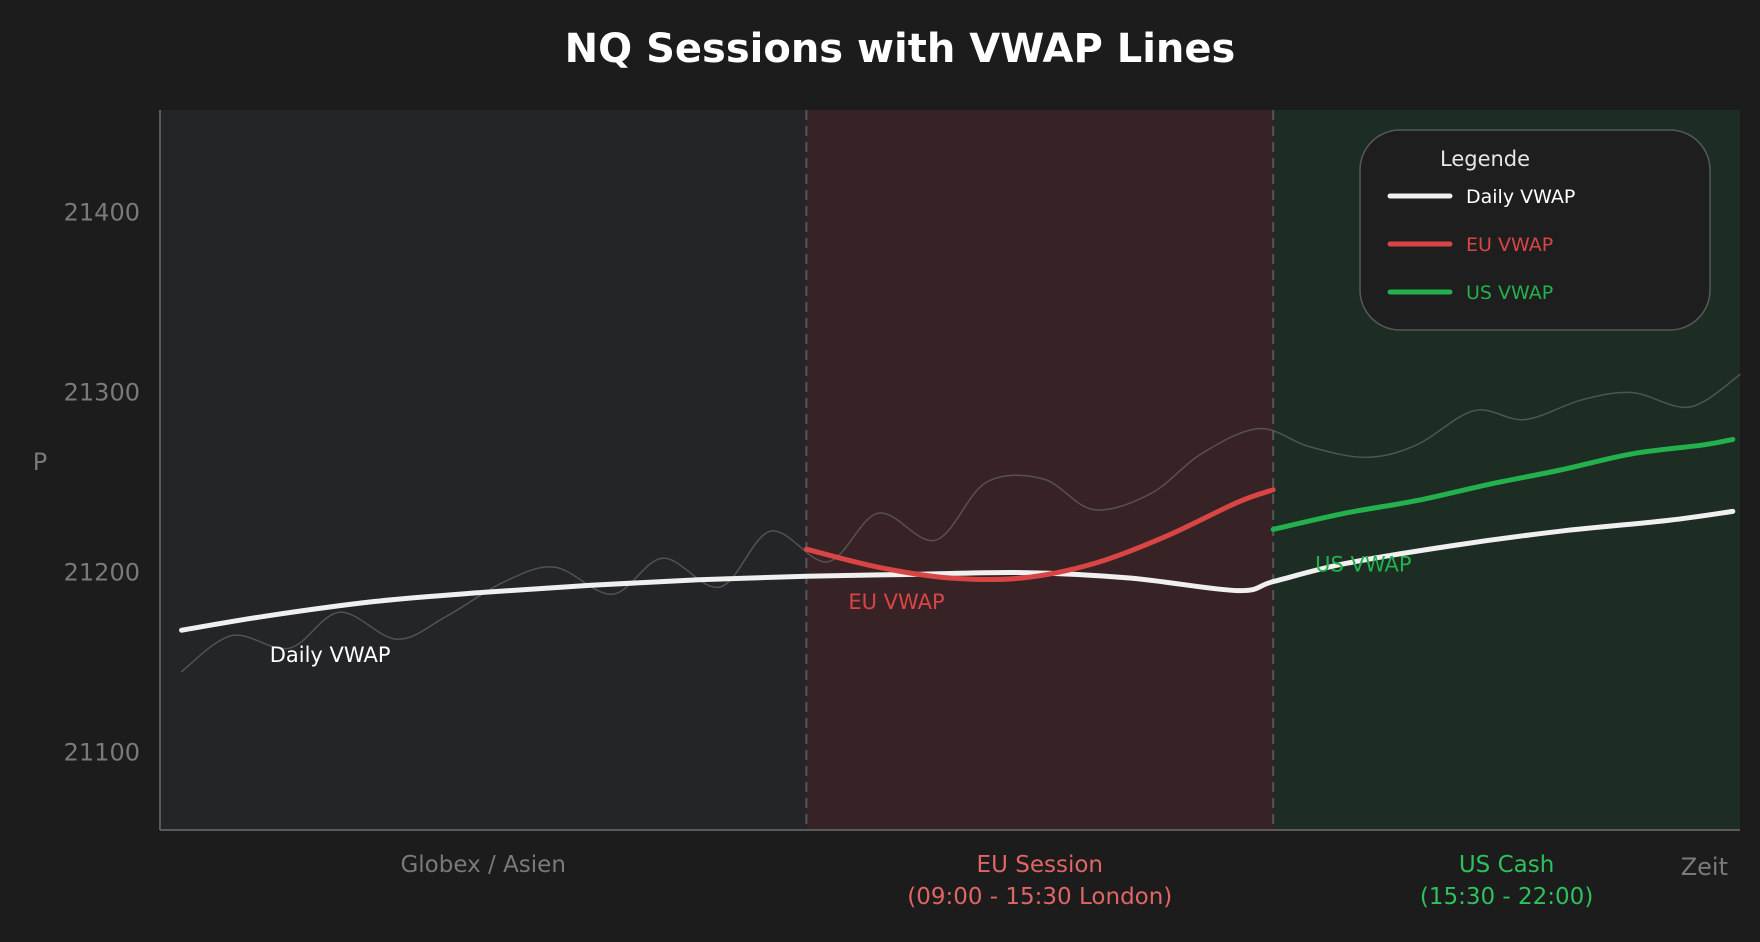  I want to click on series-line-eu-vwap, so click(1039, 535).